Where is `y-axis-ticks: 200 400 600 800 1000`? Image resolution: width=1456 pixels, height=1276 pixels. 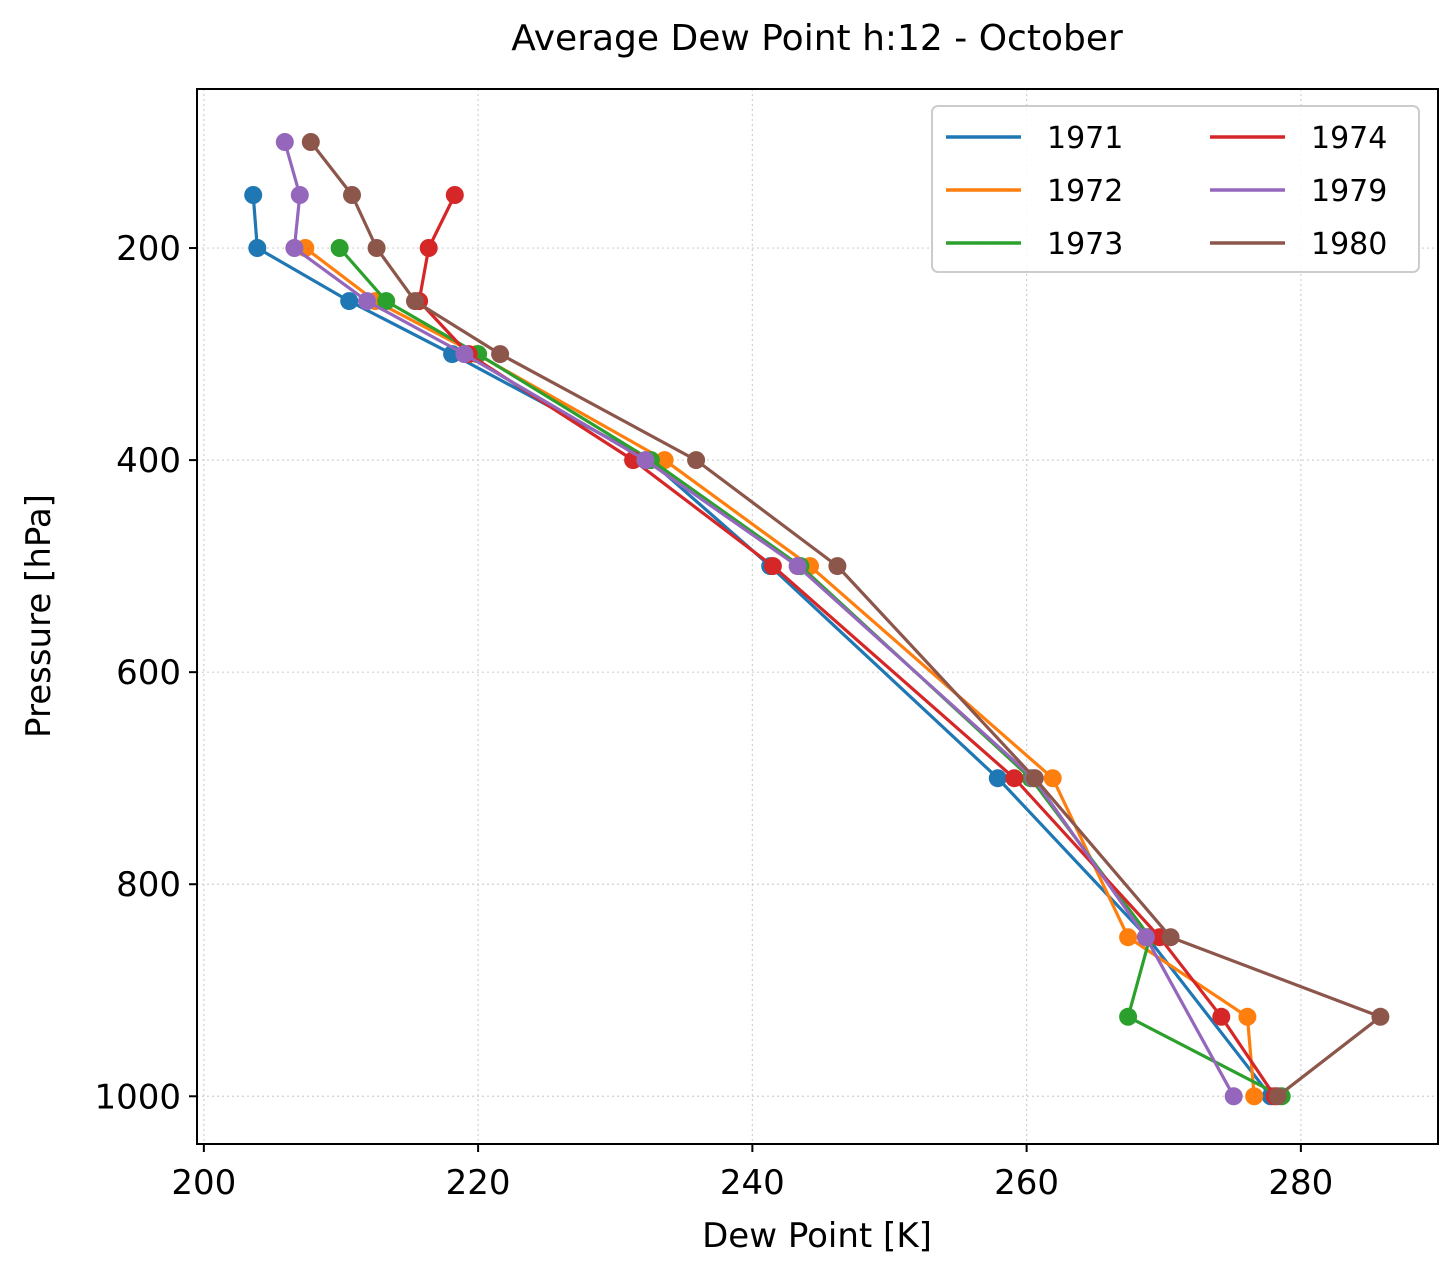 y-axis-ticks: 200 400 600 800 1000 is located at coordinates (145, 673).